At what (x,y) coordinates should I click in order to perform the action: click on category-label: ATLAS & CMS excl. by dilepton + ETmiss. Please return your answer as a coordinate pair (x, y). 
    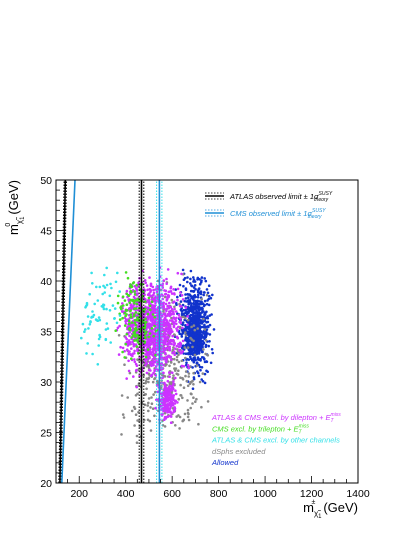
    Looking at the image, I should click on (276, 418).